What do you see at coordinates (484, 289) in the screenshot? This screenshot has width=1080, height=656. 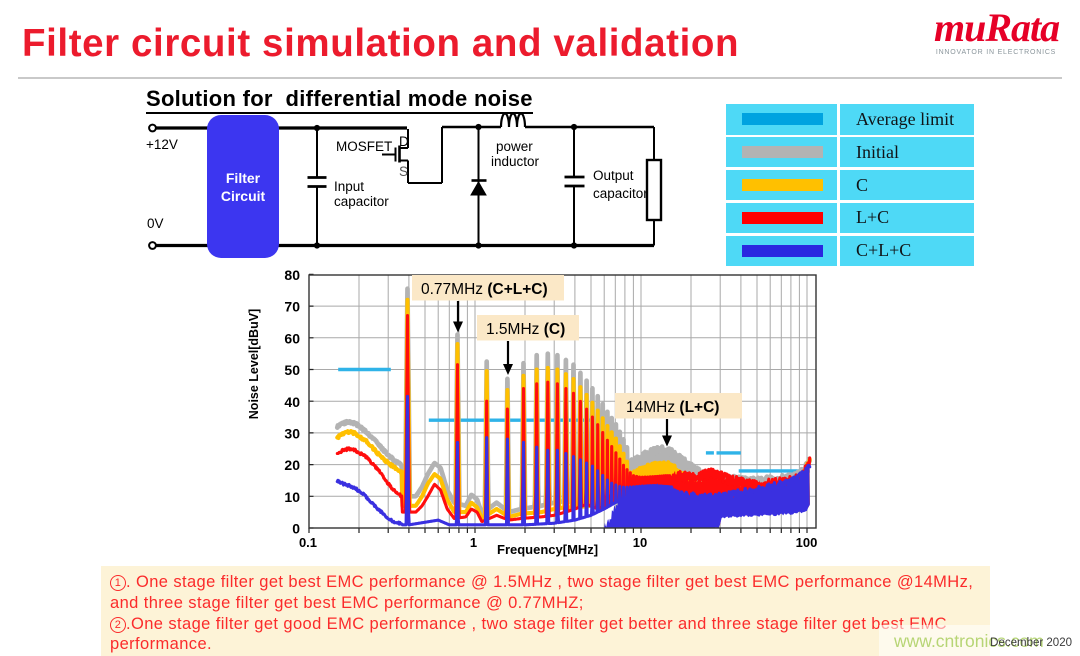 I see `svg-text: 0.77MHz (C+L+C)` at bounding box center [484, 289].